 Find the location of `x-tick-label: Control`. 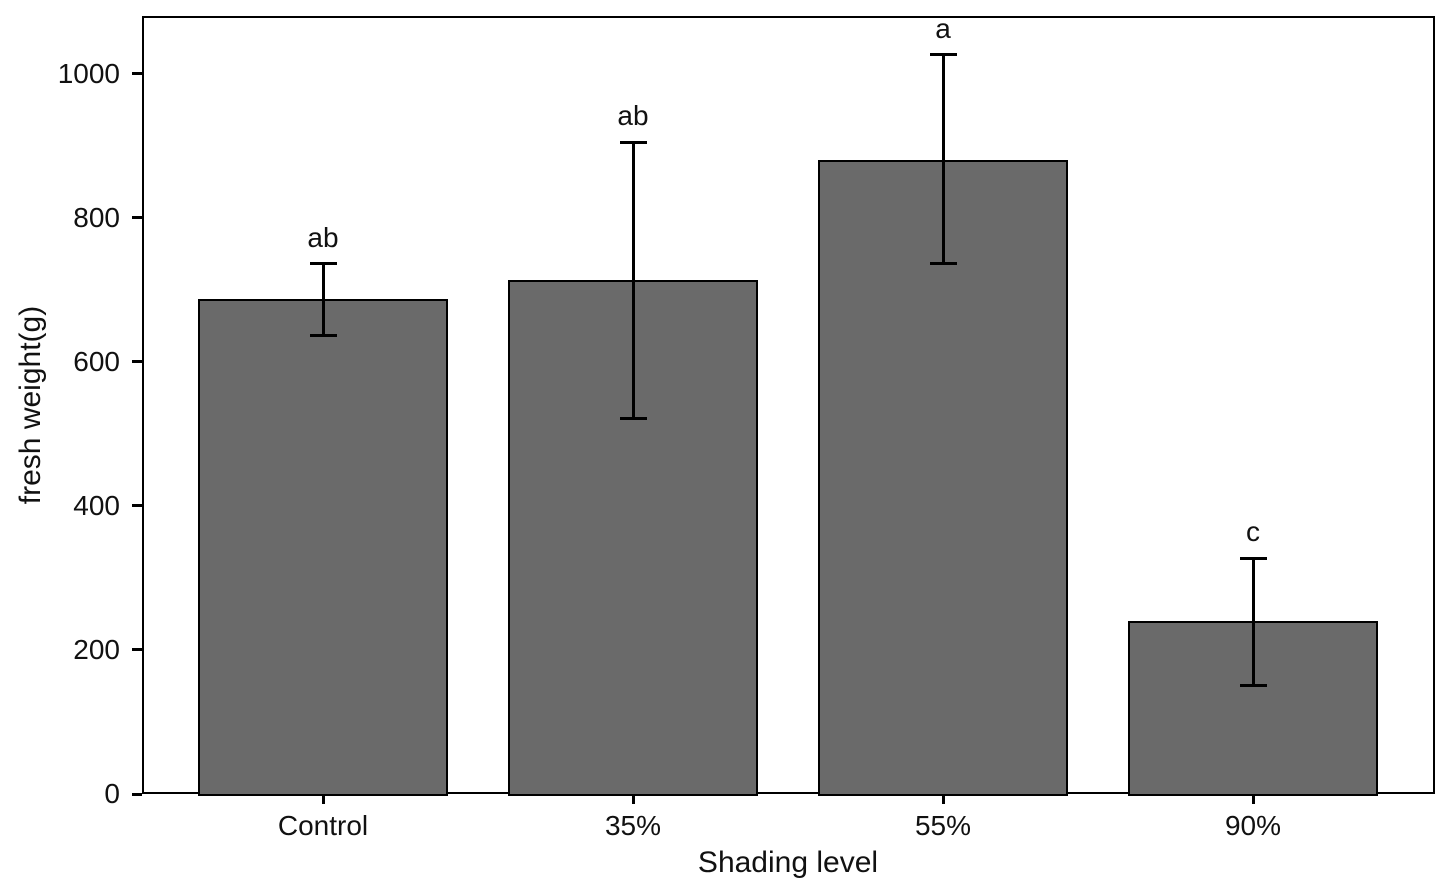

x-tick-label: Control is located at coordinates (323, 825).